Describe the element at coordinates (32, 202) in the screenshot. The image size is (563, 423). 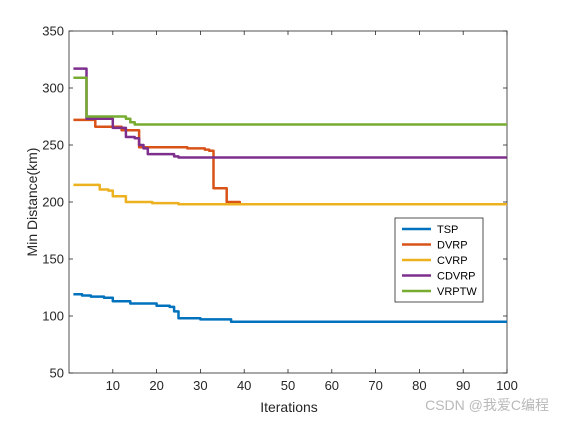
I see `y-axis-label: Min Distance(km)` at that location.